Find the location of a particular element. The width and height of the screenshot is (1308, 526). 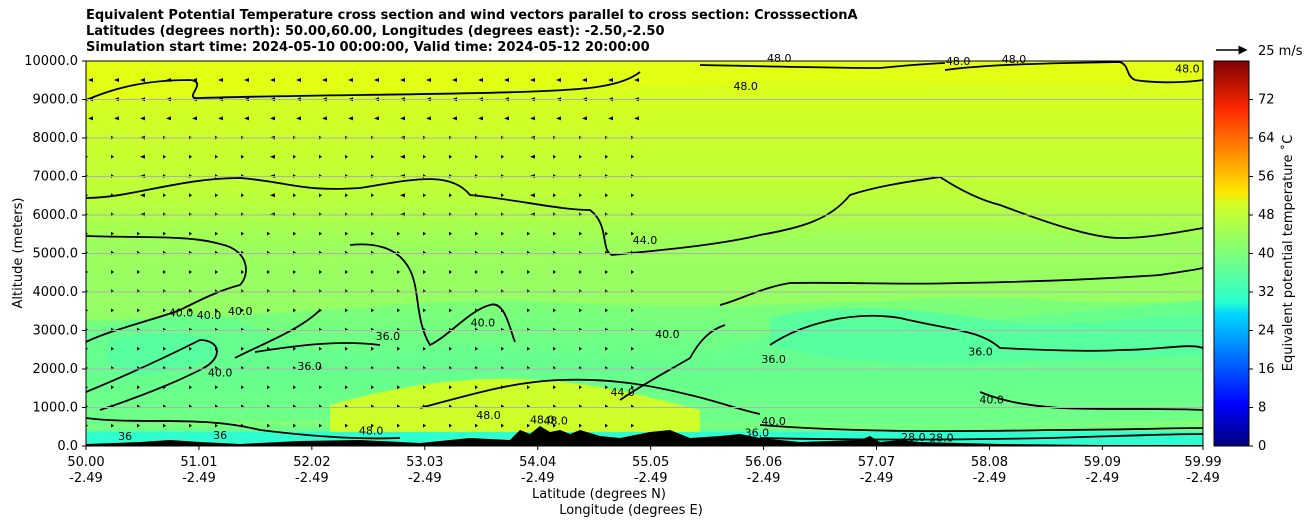

y-axis-label: Altitude (meters) is located at coordinates (18, 253).